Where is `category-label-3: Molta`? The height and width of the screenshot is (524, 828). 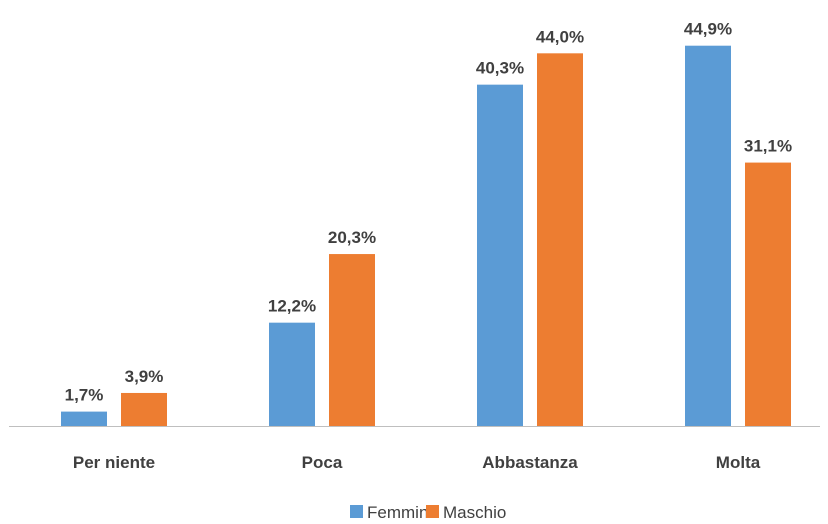 category-label-3: Molta is located at coordinates (738, 462).